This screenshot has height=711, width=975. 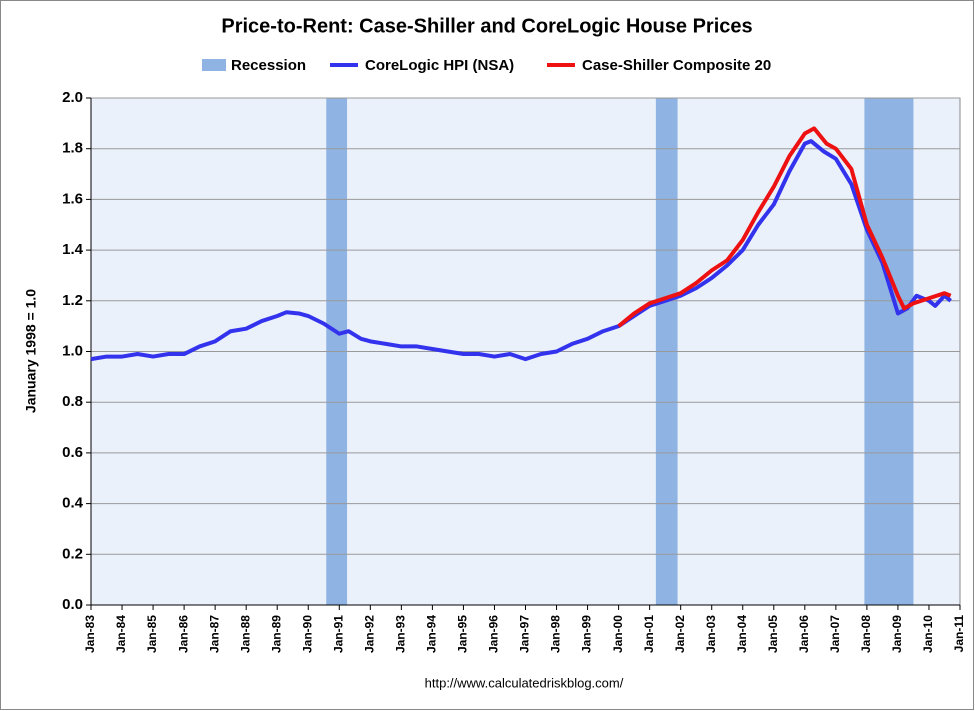 What do you see at coordinates (121, 634) in the screenshot?
I see `x-tick-label: Jan-84` at bounding box center [121, 634].